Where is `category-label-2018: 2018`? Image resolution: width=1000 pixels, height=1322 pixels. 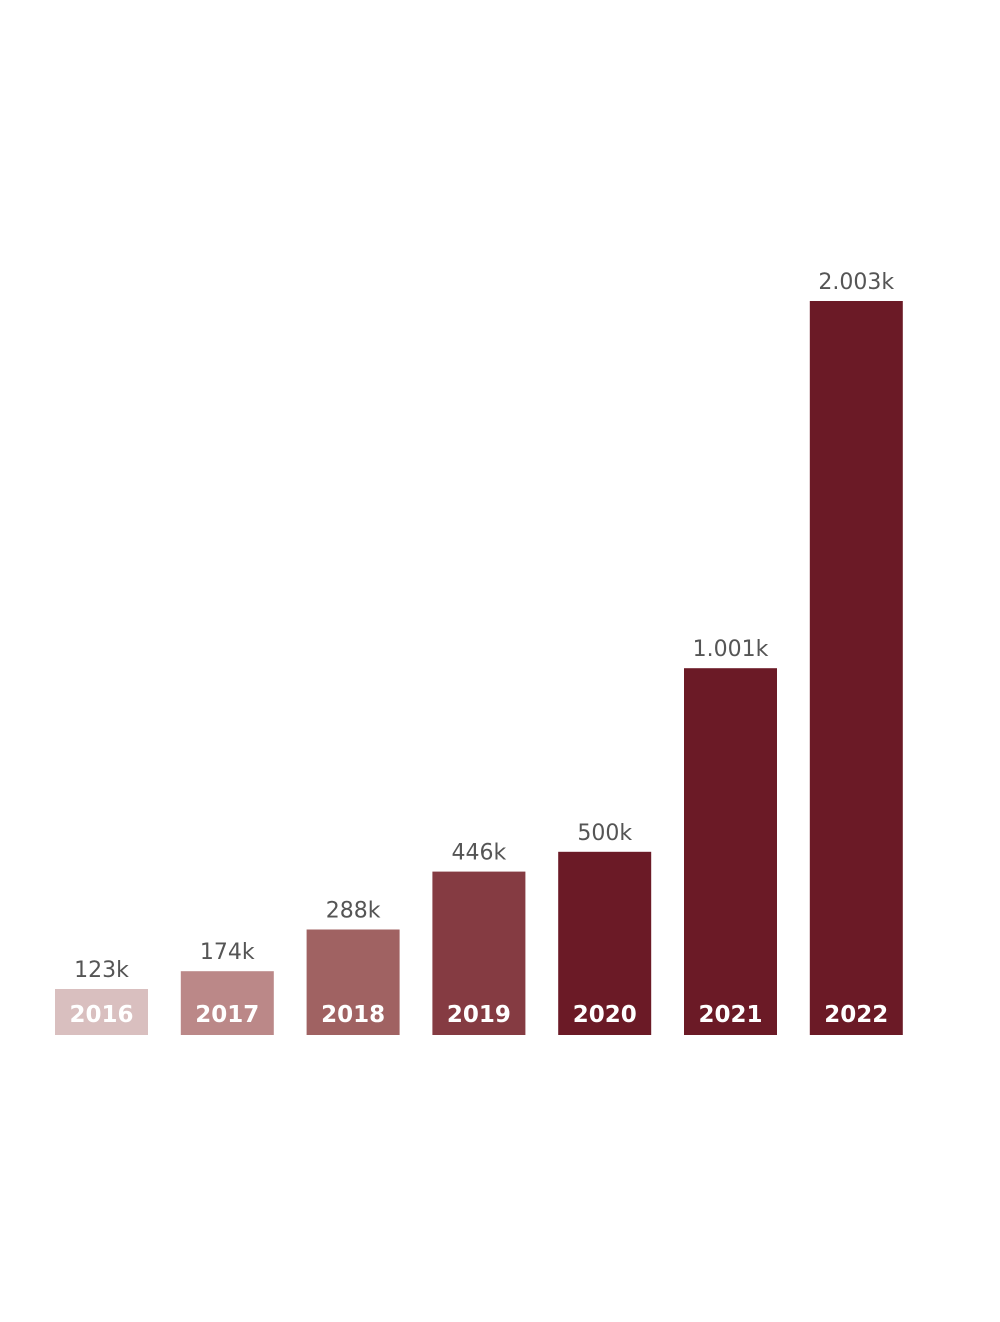
category-label-2018: 2018 is located at coordinates (353, 1015).